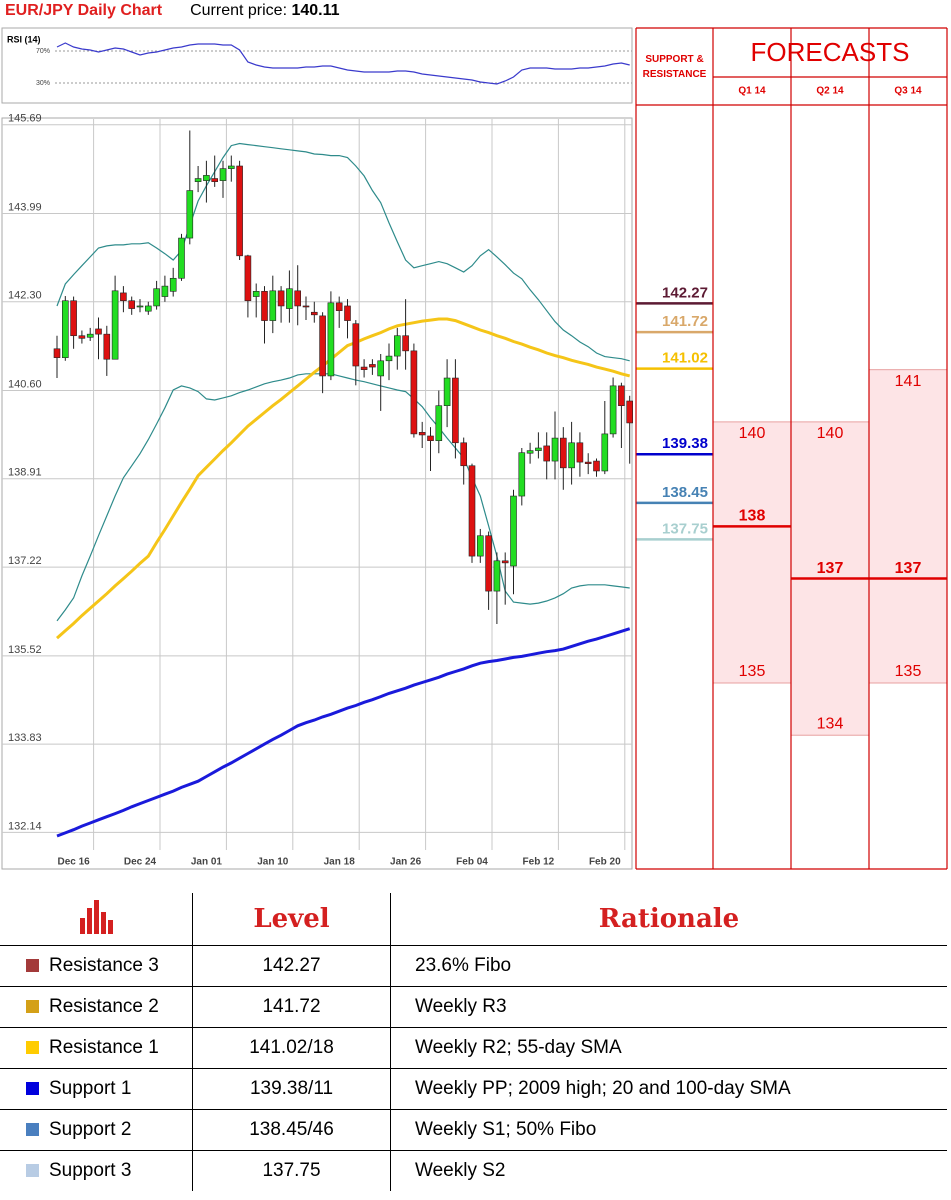  I want to click on row-name-cell: Resistance 3, so click(96, 966).